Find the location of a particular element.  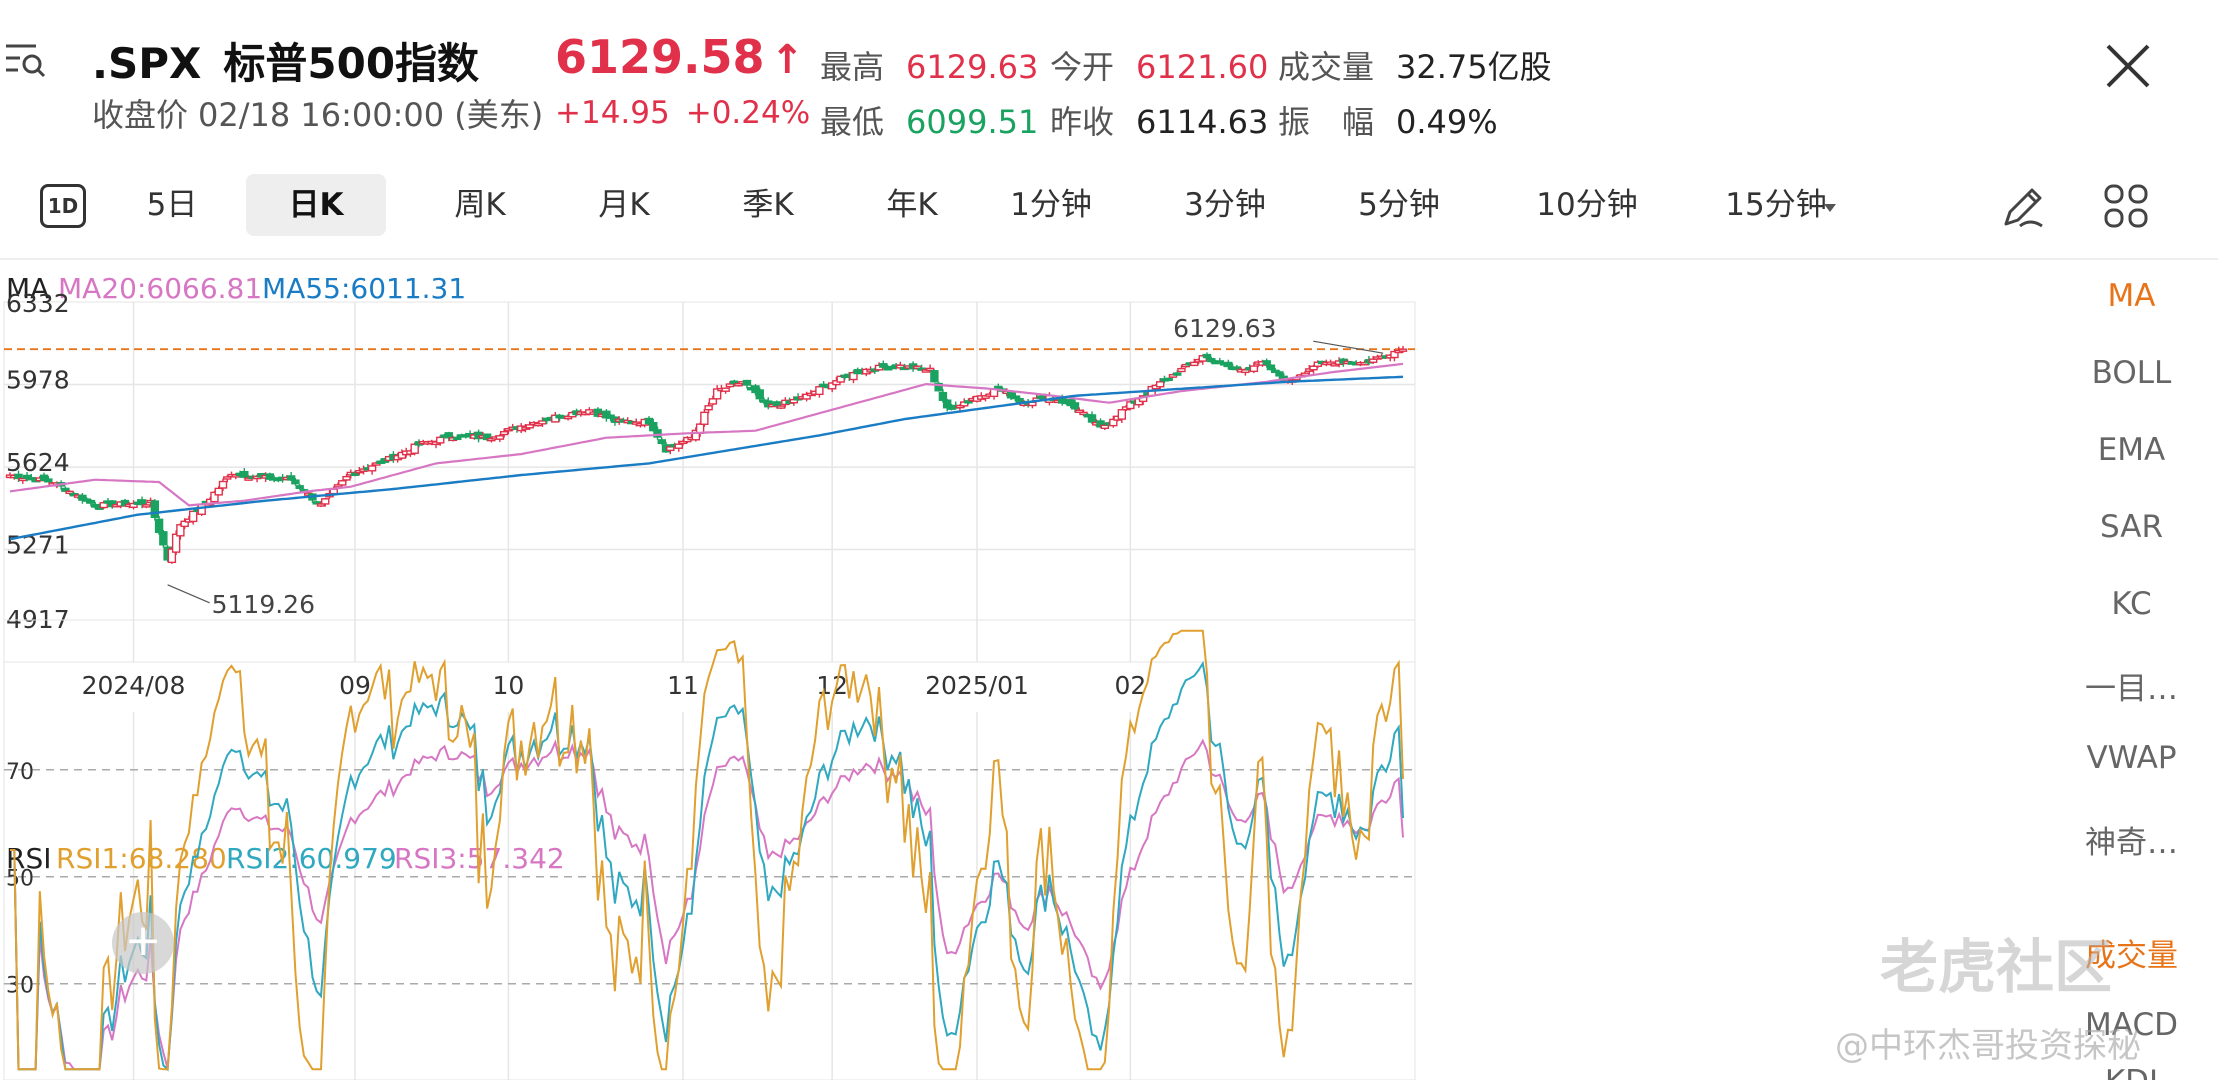

indicator-vwap: VWAP is located at coordinates (2131, 758).